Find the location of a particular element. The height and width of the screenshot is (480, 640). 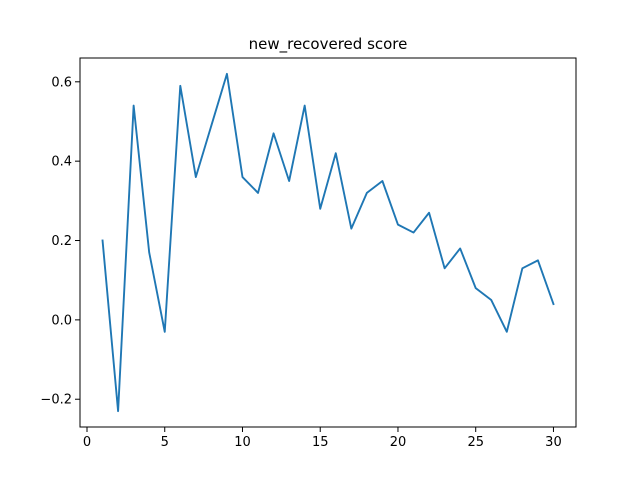

x-tick-label: 0 is located at coordinates (87, 442).